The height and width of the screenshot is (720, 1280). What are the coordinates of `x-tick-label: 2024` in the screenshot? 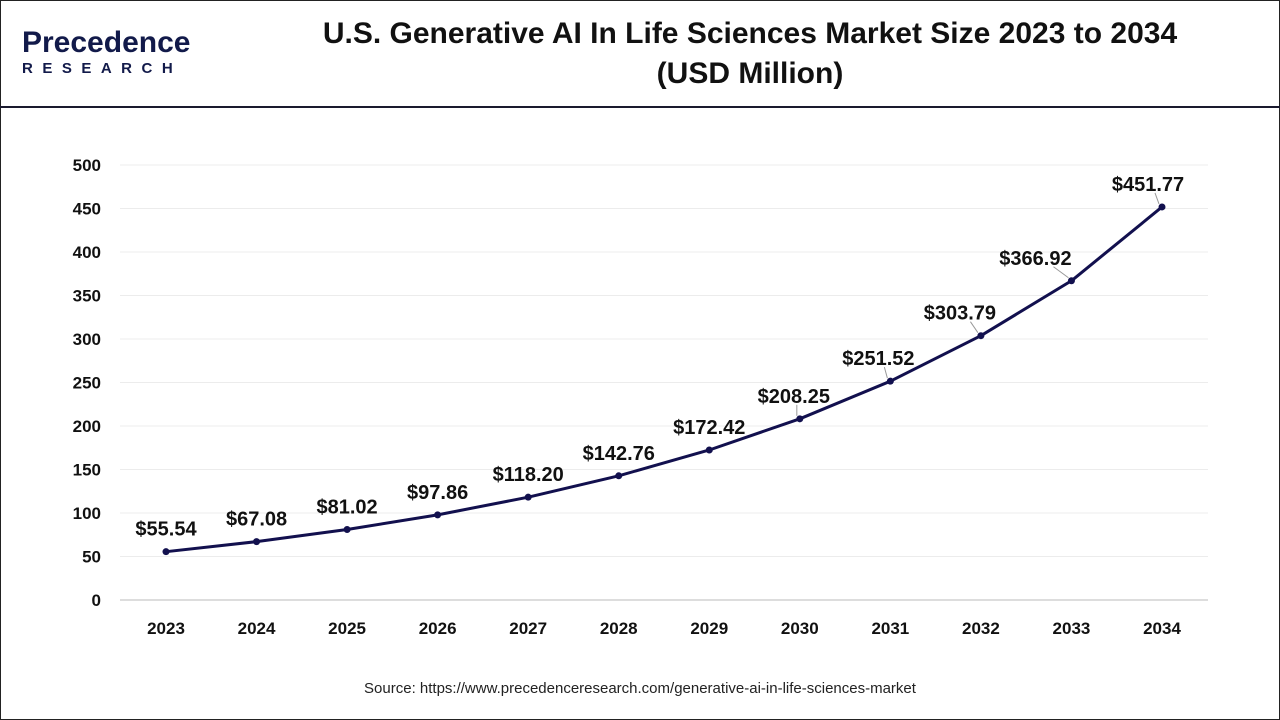 It's located at (257, 628).